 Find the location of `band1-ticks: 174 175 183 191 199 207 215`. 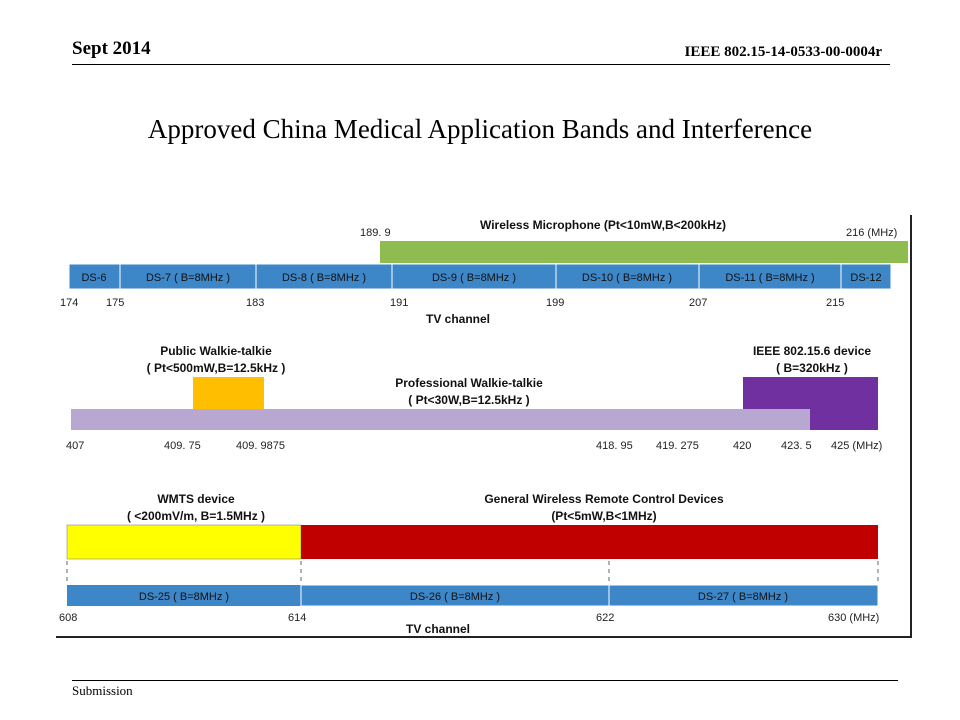

band1-ticks: 174 175 183 191 199 207 215 is located at coordinates (452, 303).